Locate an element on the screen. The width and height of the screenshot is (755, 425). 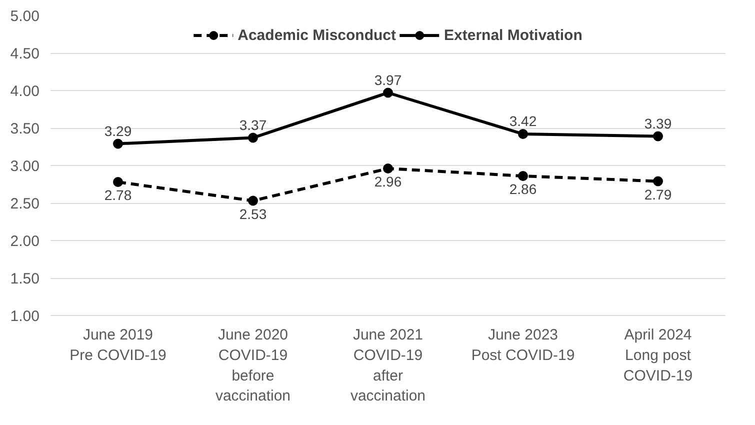
x-tick-label: June 2023 Post COVID-19 is located at coordinates (523, 345).